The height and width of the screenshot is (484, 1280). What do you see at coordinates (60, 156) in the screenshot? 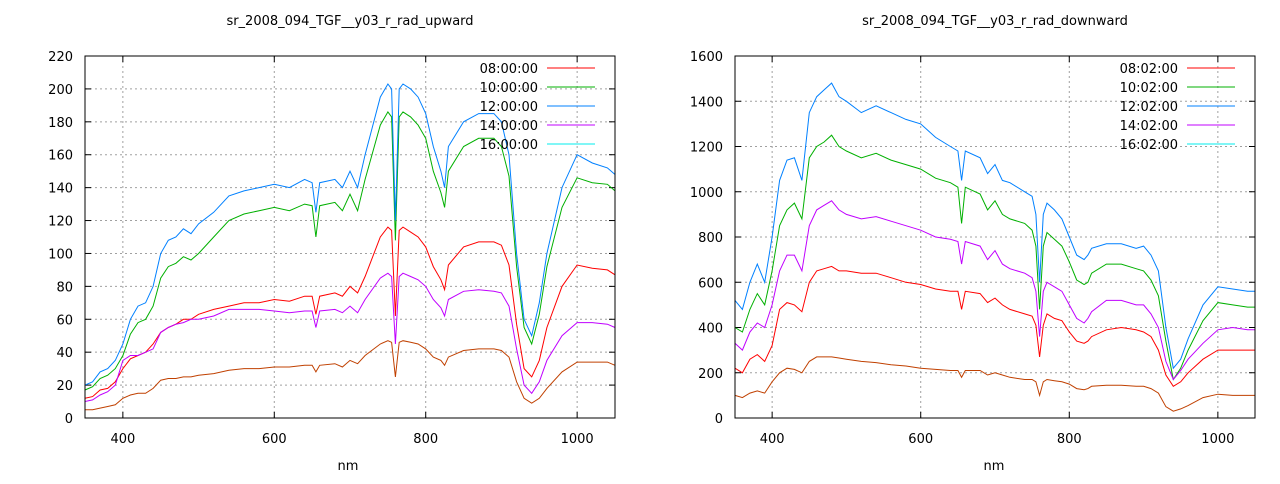
I see `y-tick-label: 160` at bounding box center [60, 156].